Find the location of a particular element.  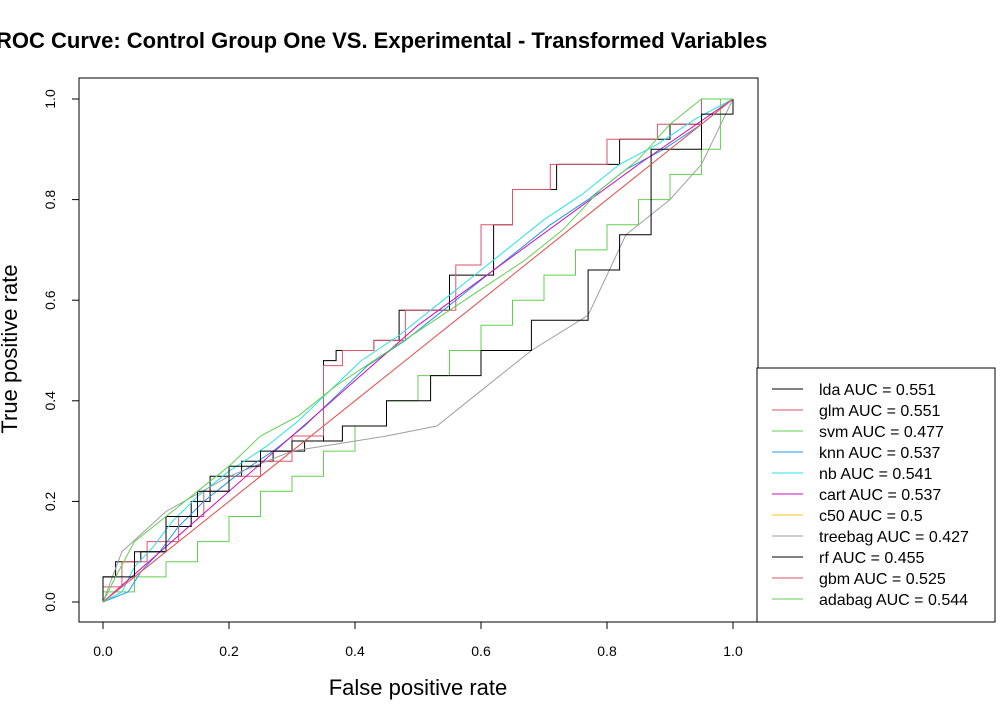

legend-entry: glm AUC = 0.551 is located at coordinates (880, 411).